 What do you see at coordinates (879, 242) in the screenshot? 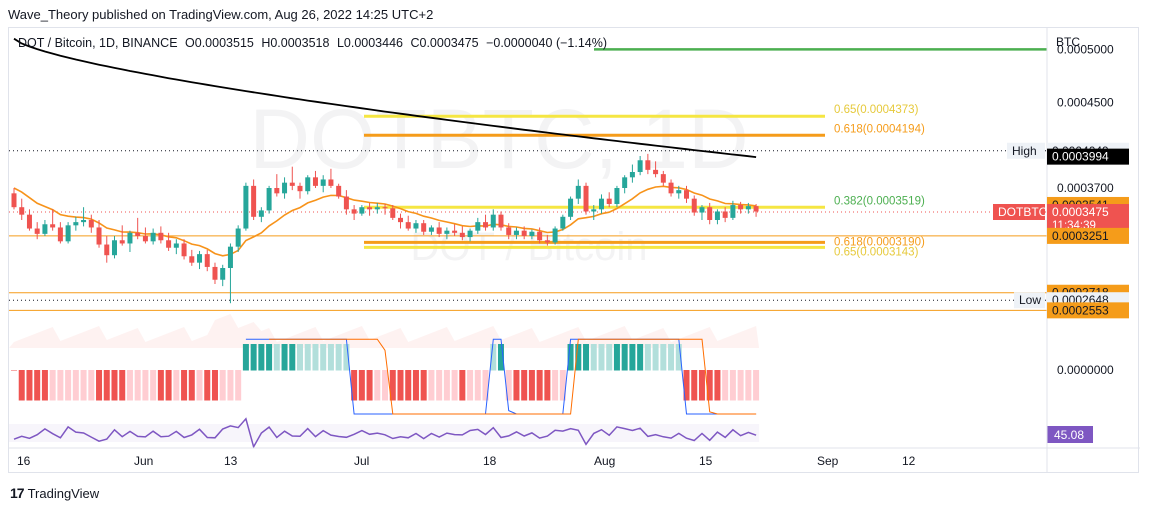
I see `fib-label: 0.618(0.0003190)` at bounding box center [879, 242].